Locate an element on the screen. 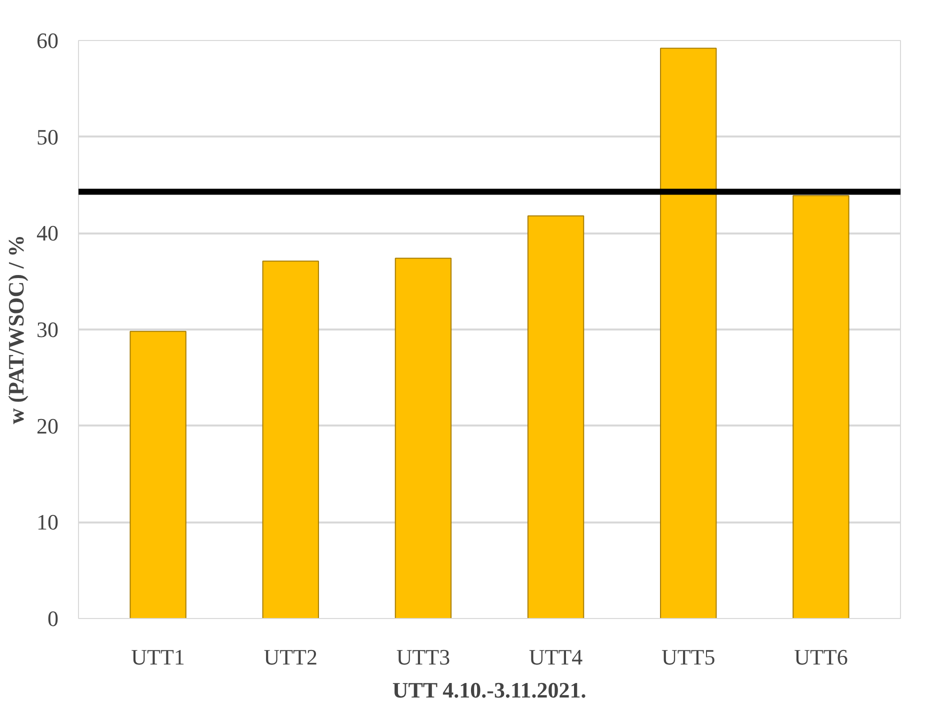 This screenshot has height=715, width=941. y-tick-label: 40 is located at coordinates (47, 233).